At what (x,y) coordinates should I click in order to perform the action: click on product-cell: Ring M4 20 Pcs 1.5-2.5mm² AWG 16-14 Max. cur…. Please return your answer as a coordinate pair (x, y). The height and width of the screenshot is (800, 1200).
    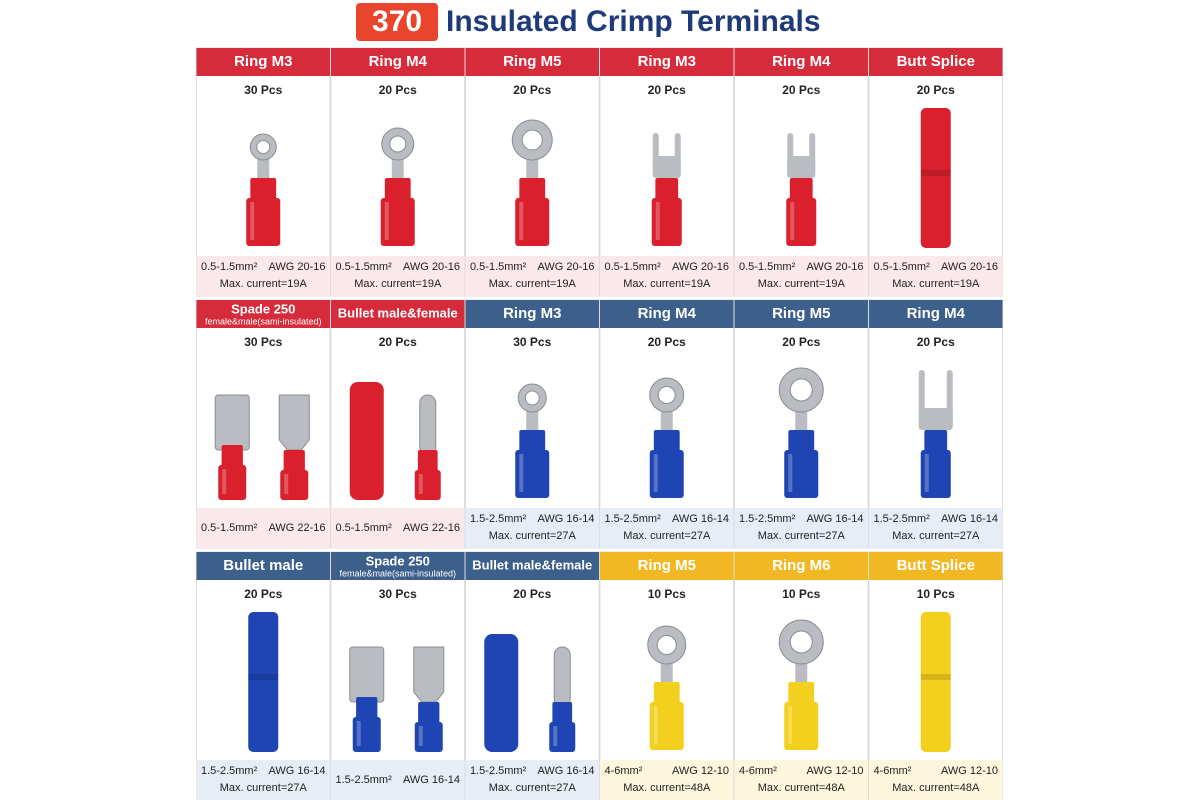
    Looking at the image, I should click on (935, 424).